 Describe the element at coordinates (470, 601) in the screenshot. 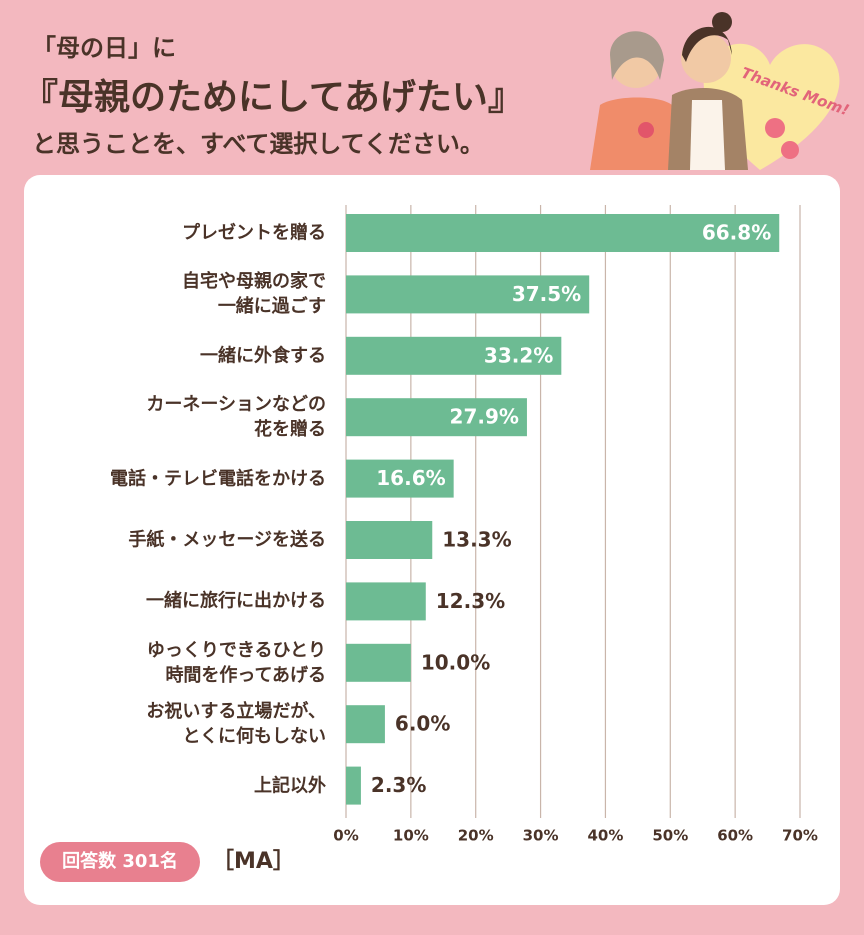

I see `value-label: 12.3%` at that location.